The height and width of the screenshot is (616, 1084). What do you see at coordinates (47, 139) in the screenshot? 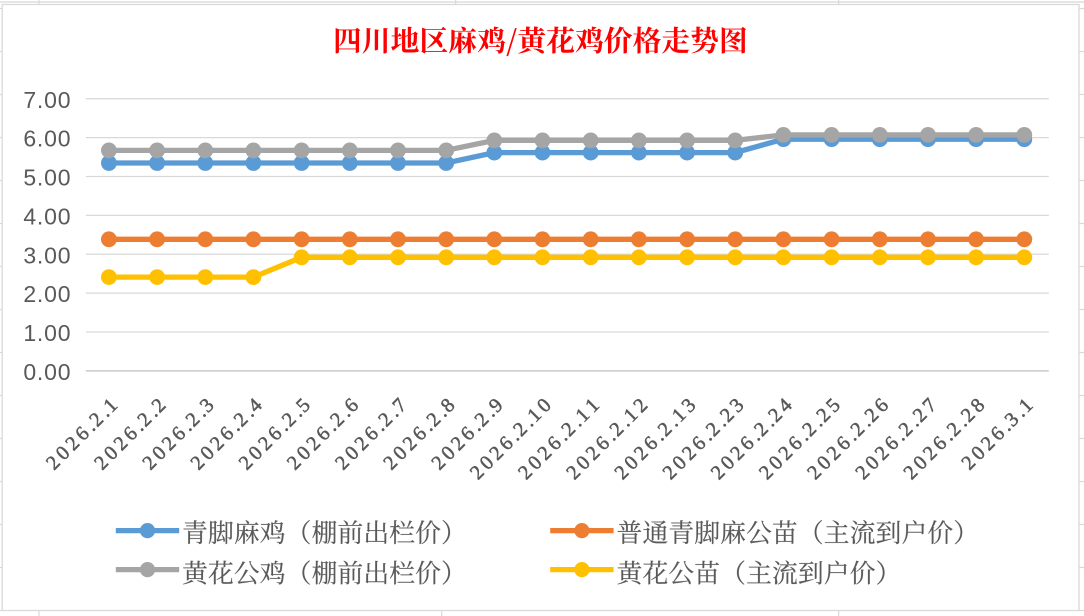
I see `svg-text: 6.00` at bounding box center [47, 139].